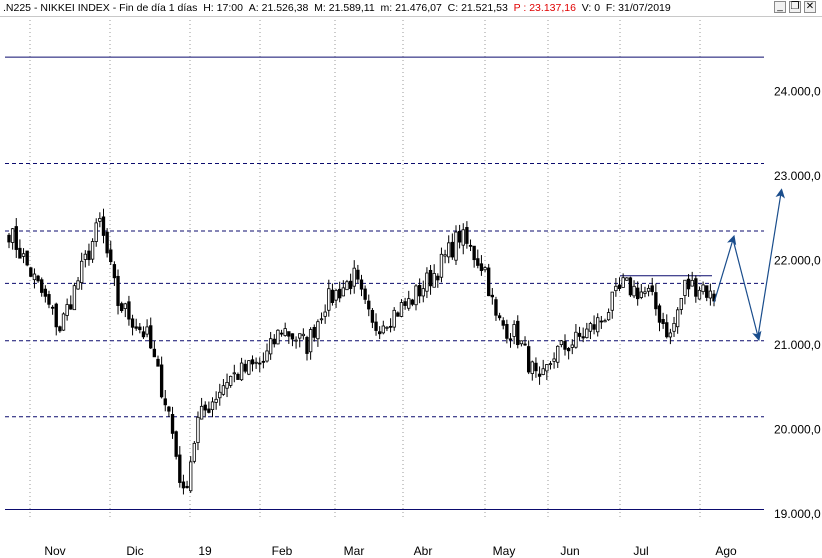 The height and width of the screenshot is (558, 822). What do you see at coordinates (810, 7) in the screenshot?
I see `close-button: ✕` at bounding box center [810, 7].